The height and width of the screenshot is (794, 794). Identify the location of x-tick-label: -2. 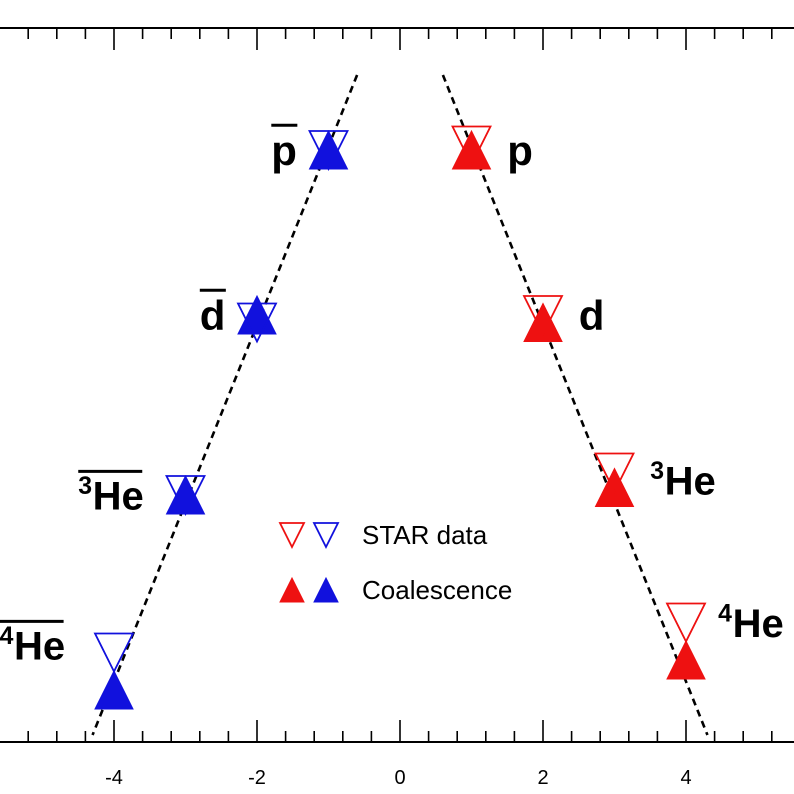
(257, 778).